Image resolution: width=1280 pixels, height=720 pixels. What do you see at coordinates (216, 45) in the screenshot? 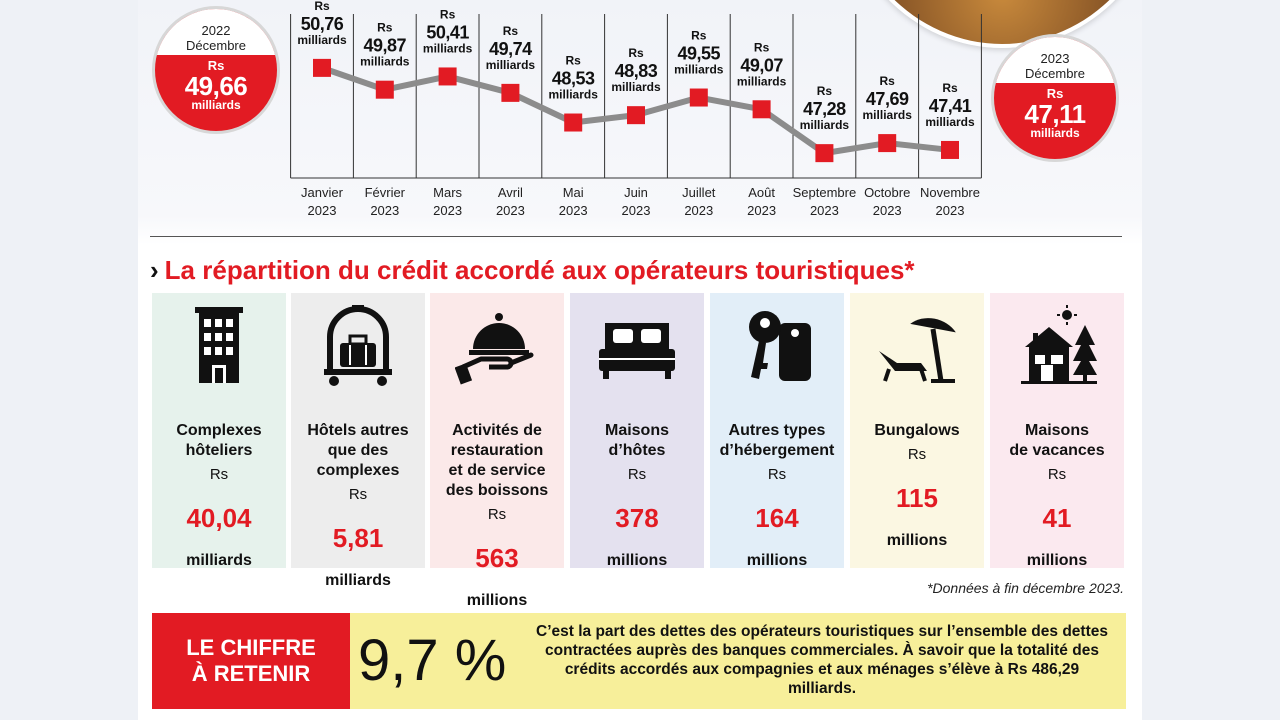
I see `start-month: Décembre` at bounding box center [216, 45].